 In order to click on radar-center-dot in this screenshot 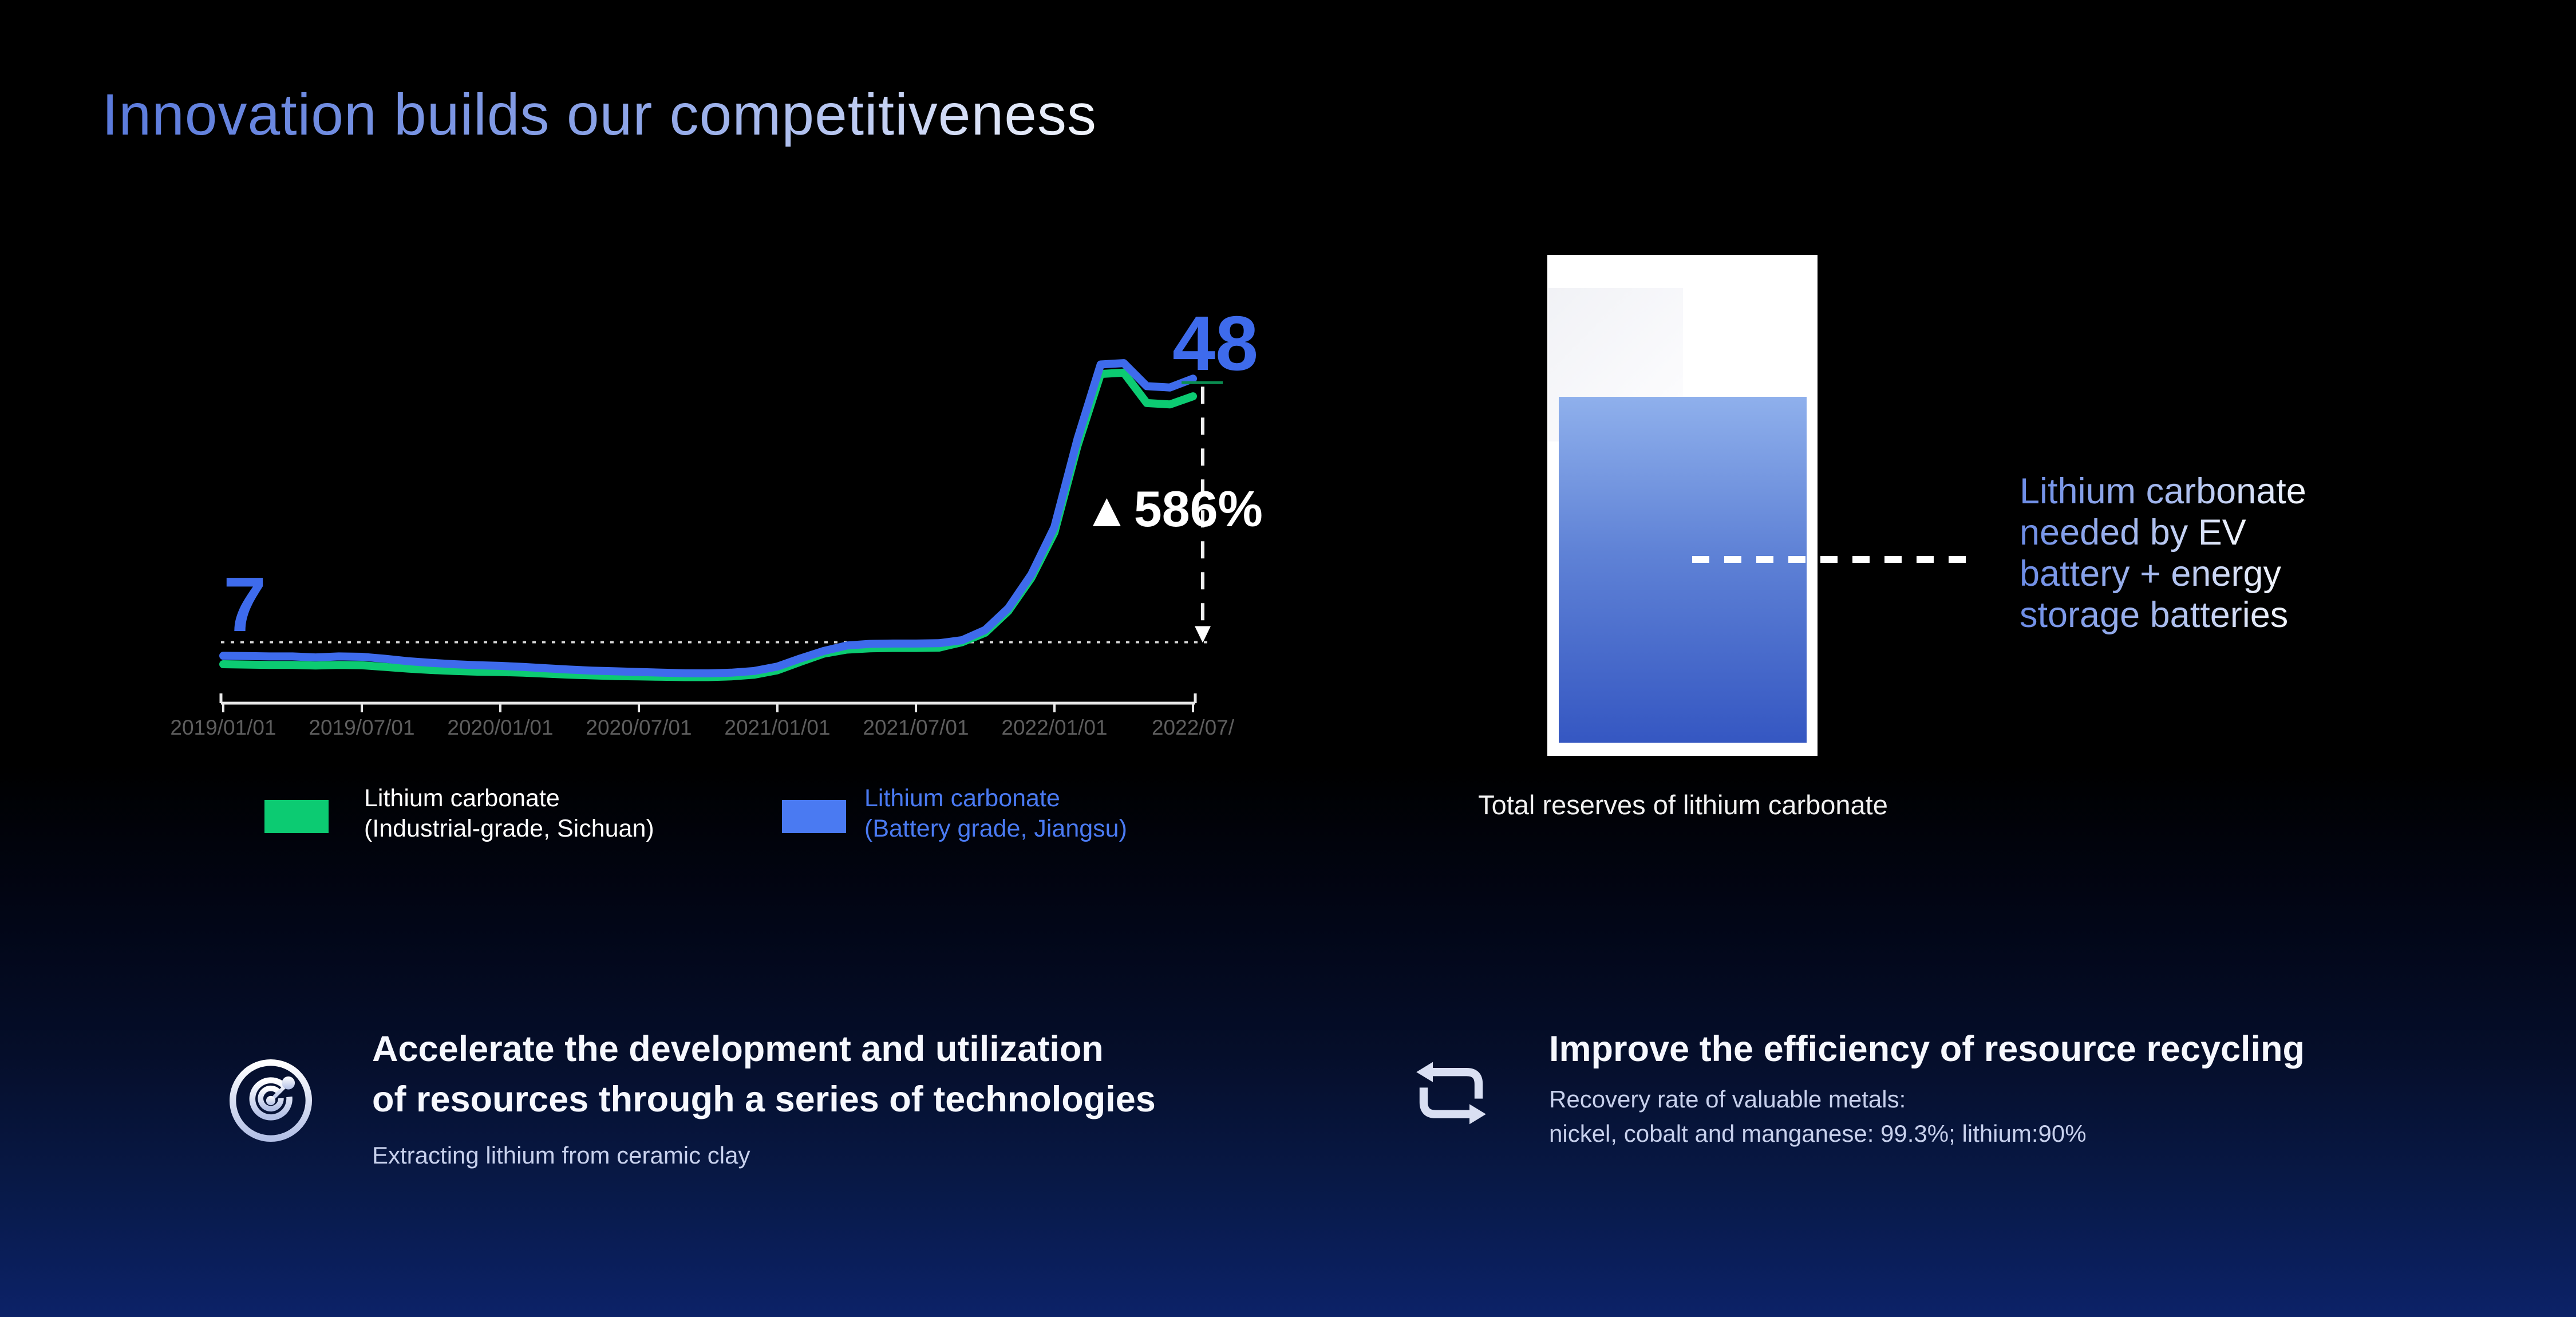, I will do `click(271, 1100)`.